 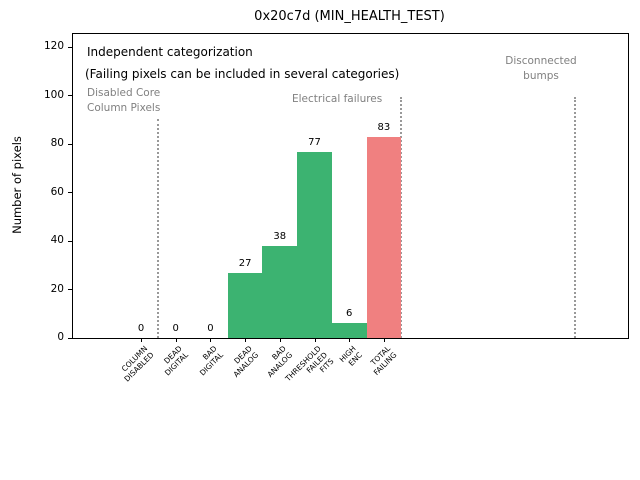 What do you see at coordinates (350, 356) in the screenshot?
I see `x-tick-label: HIGH ENC` at bounding box center [350, 356].